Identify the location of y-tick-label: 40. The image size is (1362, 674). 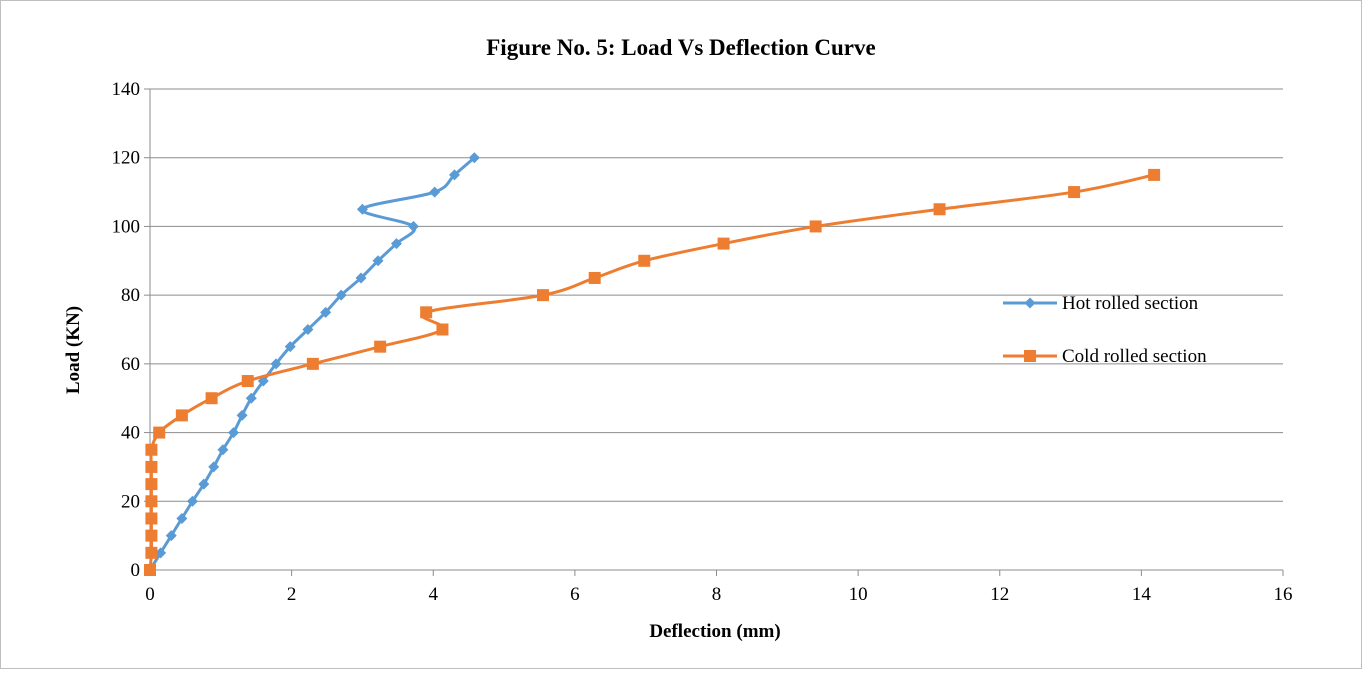
(130, 433).